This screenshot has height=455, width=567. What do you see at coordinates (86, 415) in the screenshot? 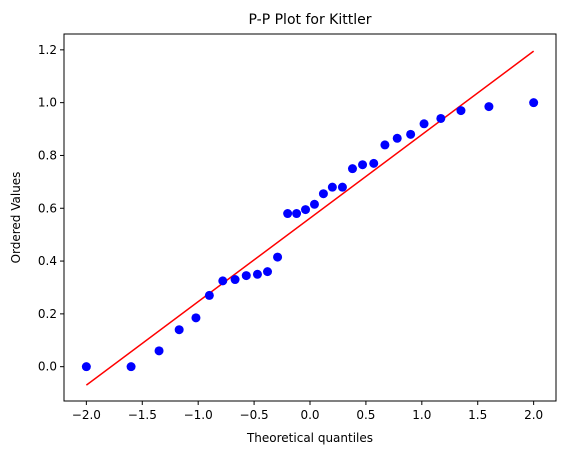
I see `x-tick-label: −2.0` at bounding box center [86, 415].